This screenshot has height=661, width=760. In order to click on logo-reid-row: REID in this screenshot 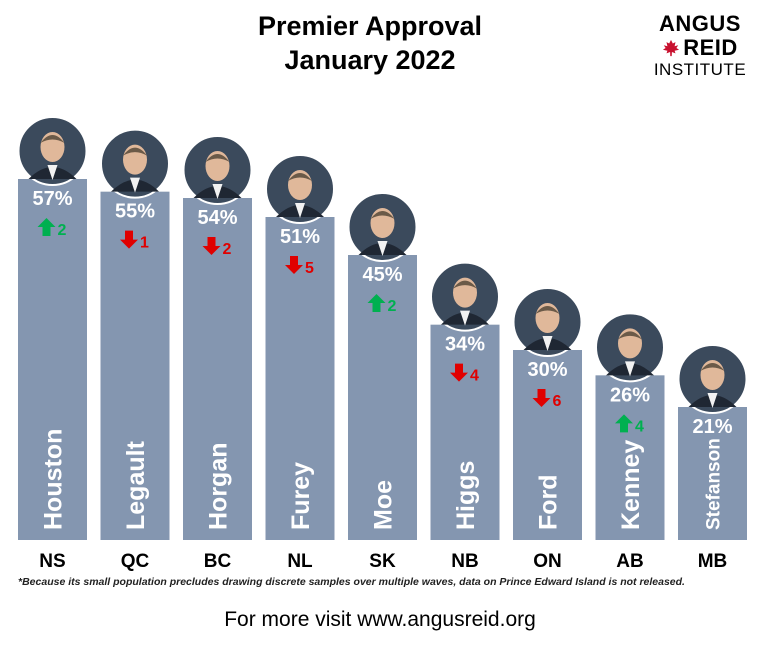, I will do `click(700, 48)`.